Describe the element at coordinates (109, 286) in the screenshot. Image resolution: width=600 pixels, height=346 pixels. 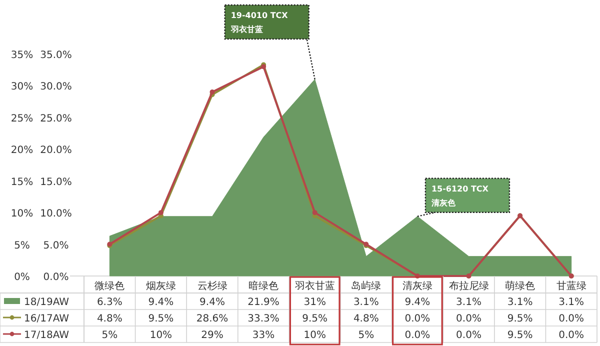
I see `x-tick-label: 微绿色` at that location.